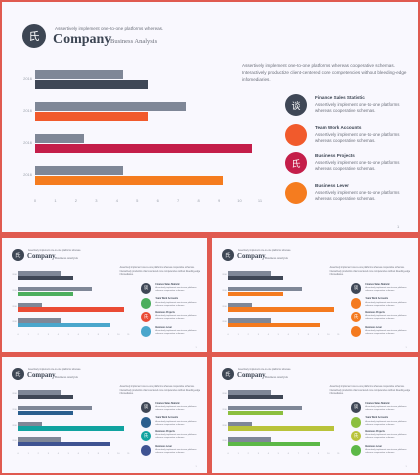  I want to click on legend-title: Team Work Accounts, so click(167, 418).